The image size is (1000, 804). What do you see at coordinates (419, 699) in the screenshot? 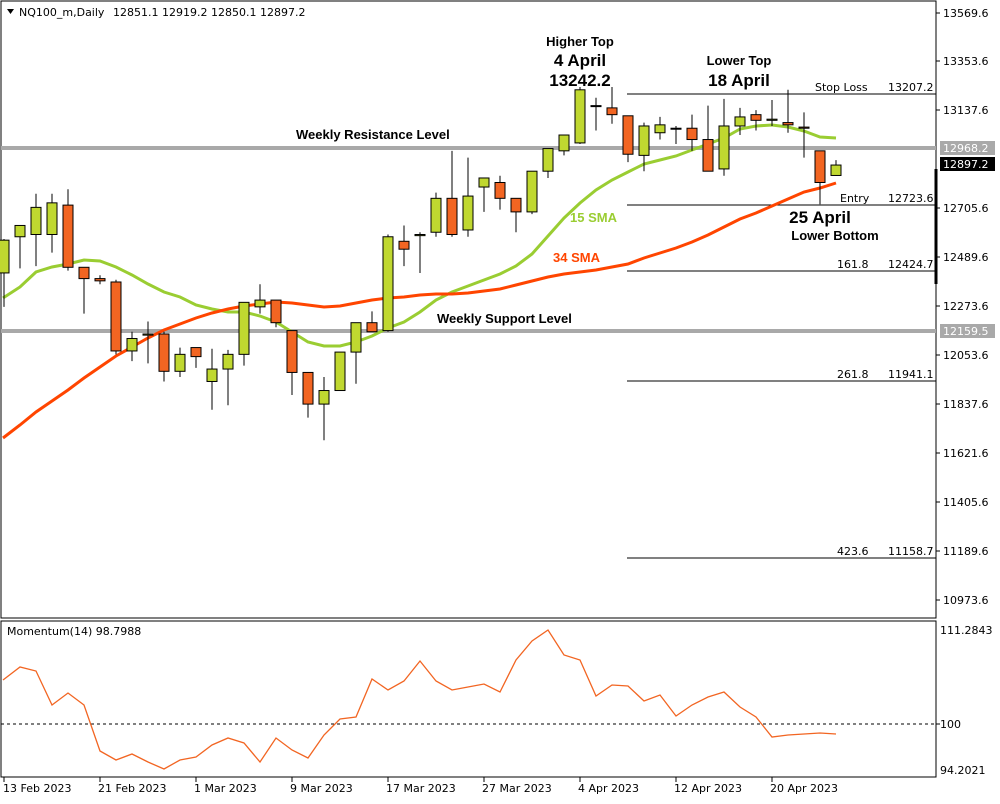
I see `momentum-line` at bounding box center [419, 699].